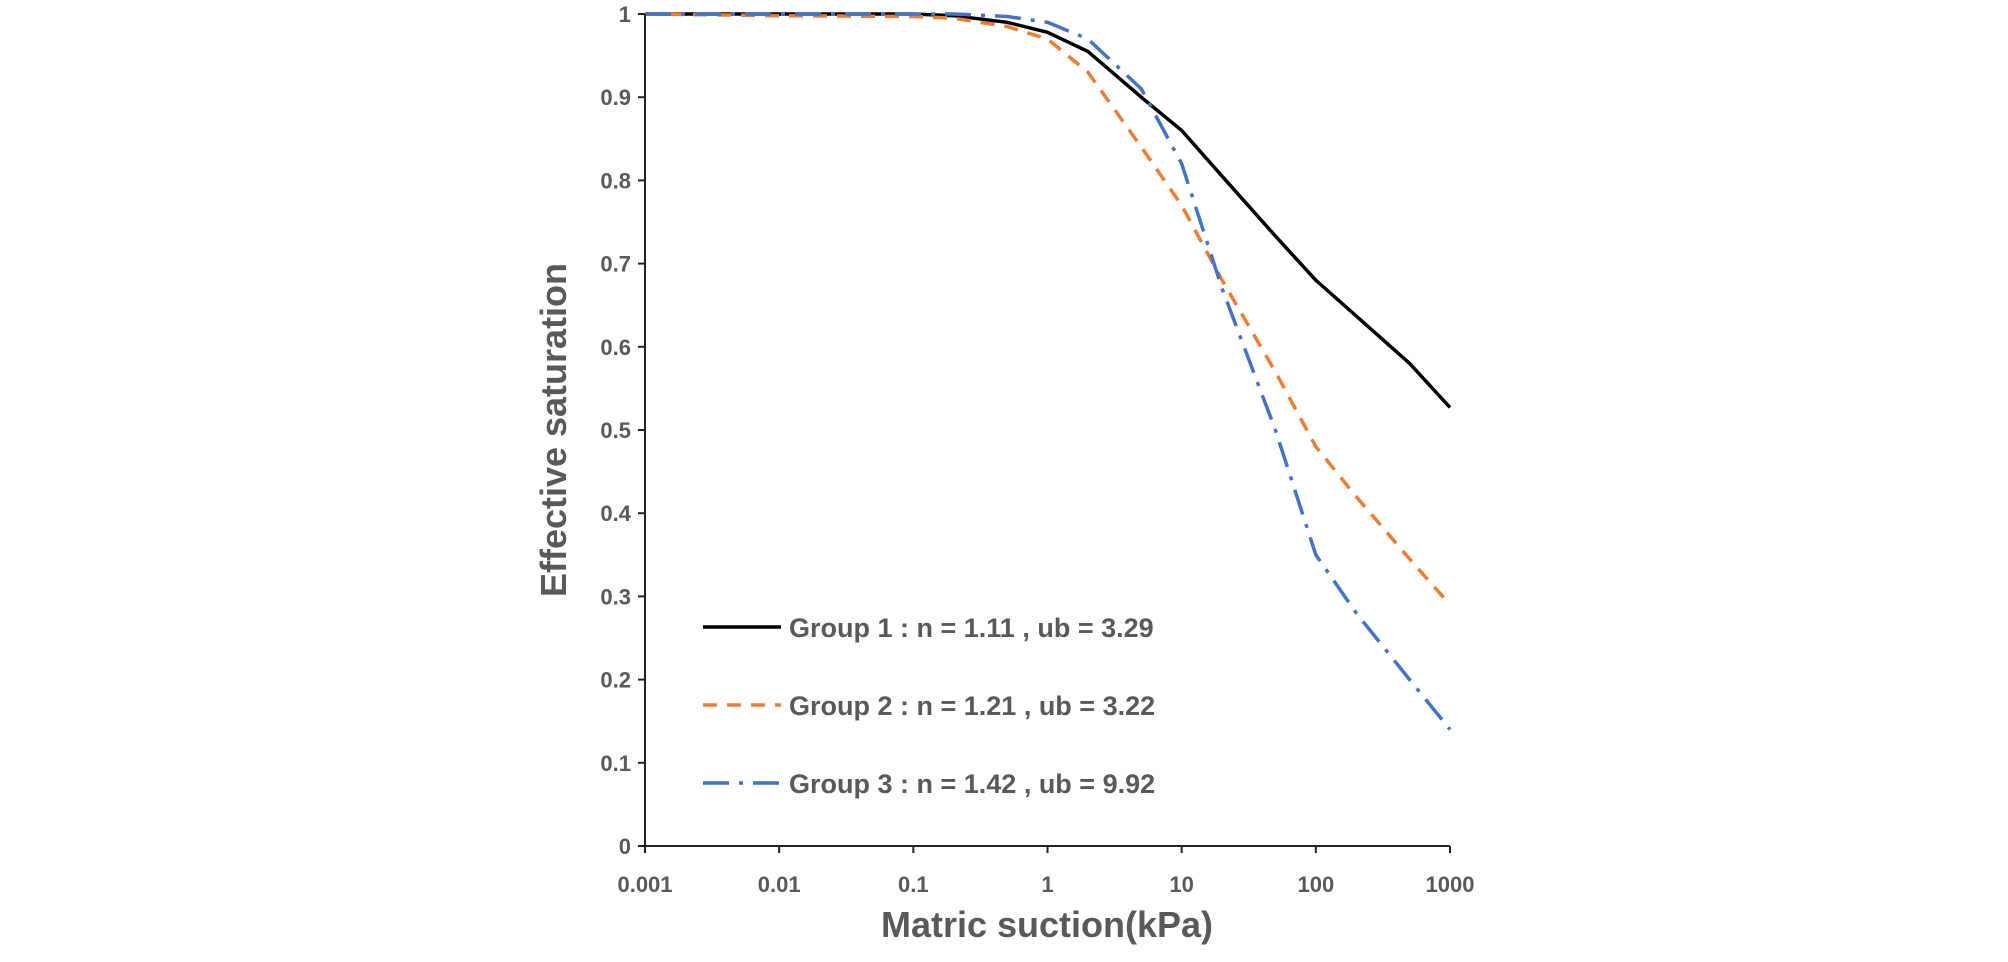  Describe the element at coordinates (1181, 884) in the screenshot. I see `x-tick-label: 10` at that location.